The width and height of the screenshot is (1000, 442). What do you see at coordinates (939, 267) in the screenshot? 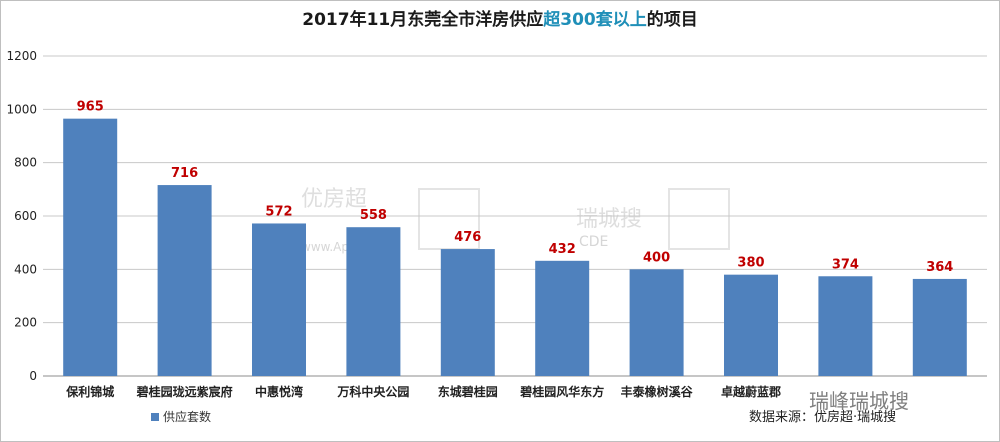
I see `data-label: 364` at bounding box center [939, 267].